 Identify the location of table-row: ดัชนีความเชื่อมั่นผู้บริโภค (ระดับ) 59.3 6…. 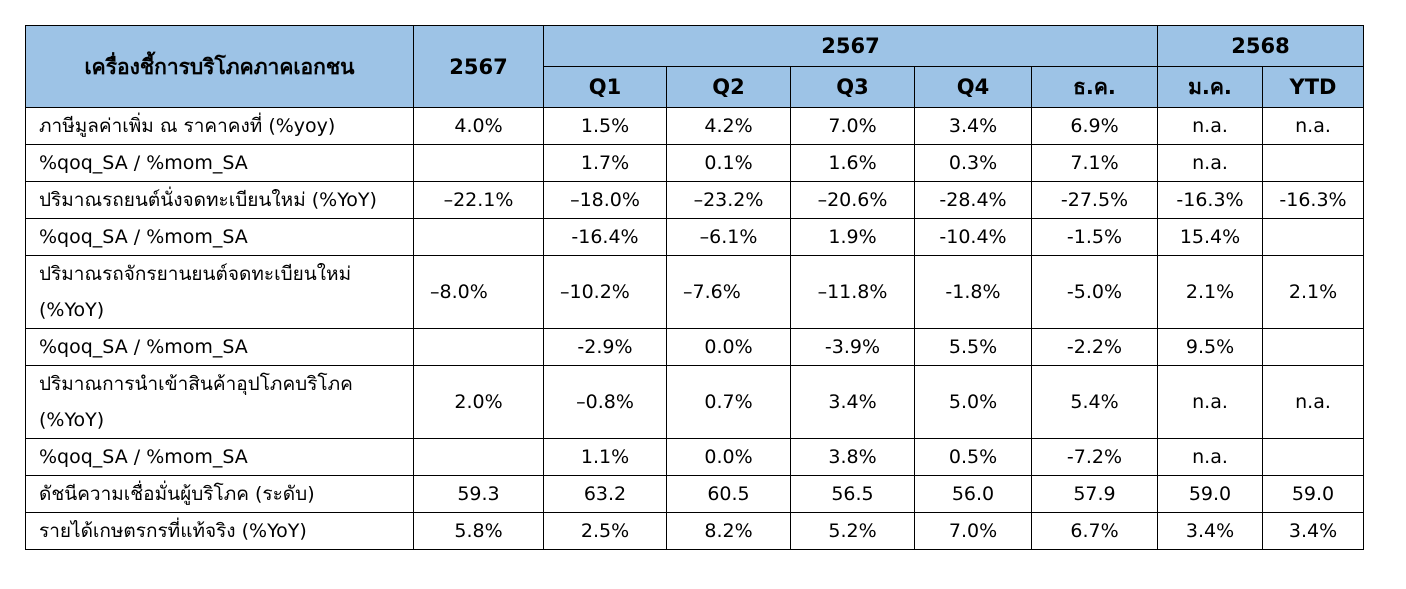
(695, 494).